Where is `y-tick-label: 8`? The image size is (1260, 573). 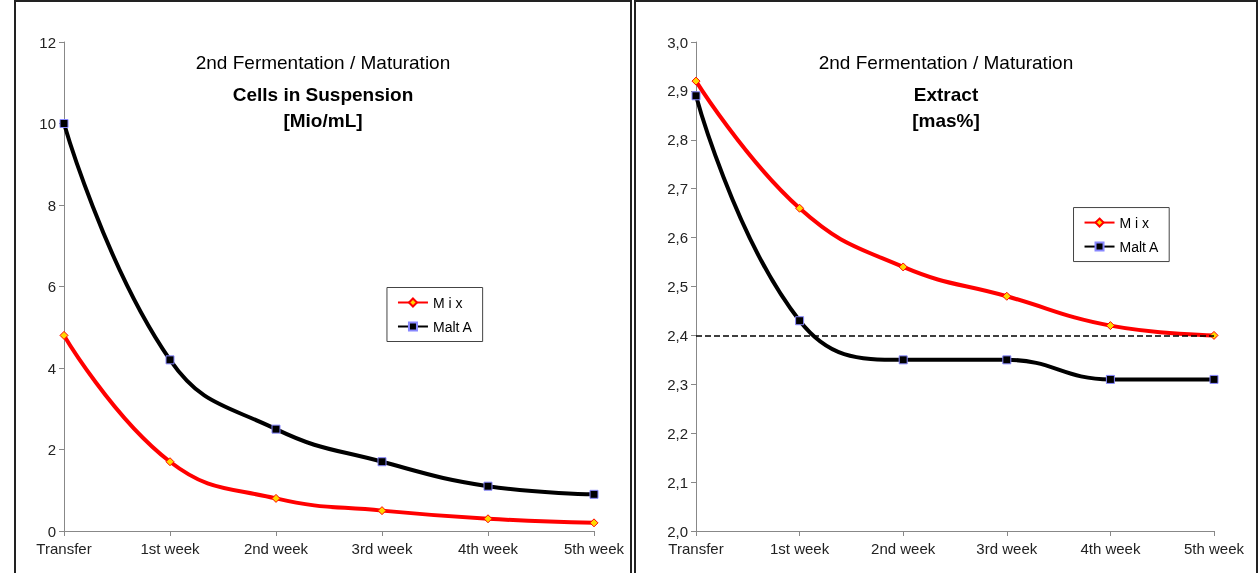
y-tick-label: 8 is located at coordinates (51, 205).